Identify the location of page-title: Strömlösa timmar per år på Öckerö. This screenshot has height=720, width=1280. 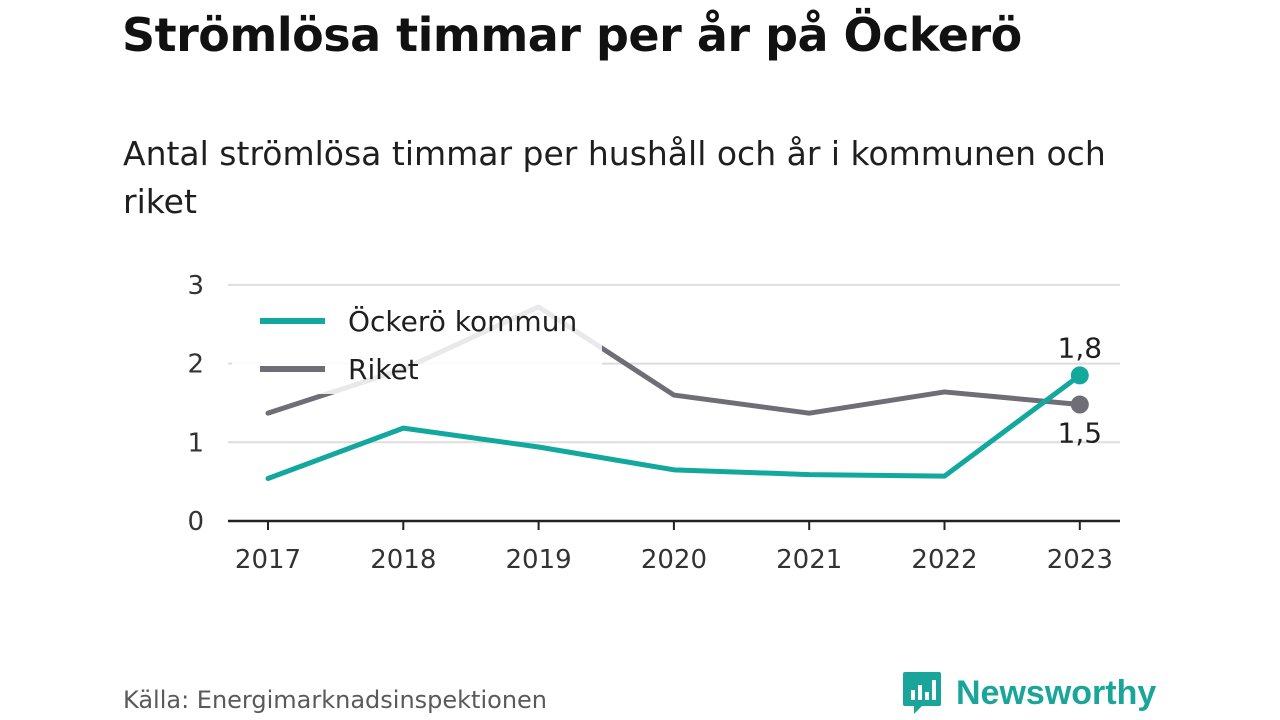
(572, 35).